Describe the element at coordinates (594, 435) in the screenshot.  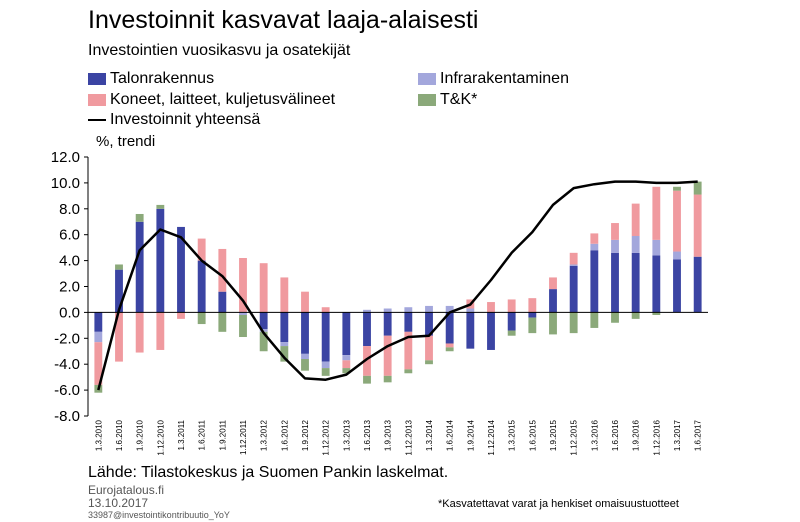
I see `x-tick-label: 1.3.2016` at that location.